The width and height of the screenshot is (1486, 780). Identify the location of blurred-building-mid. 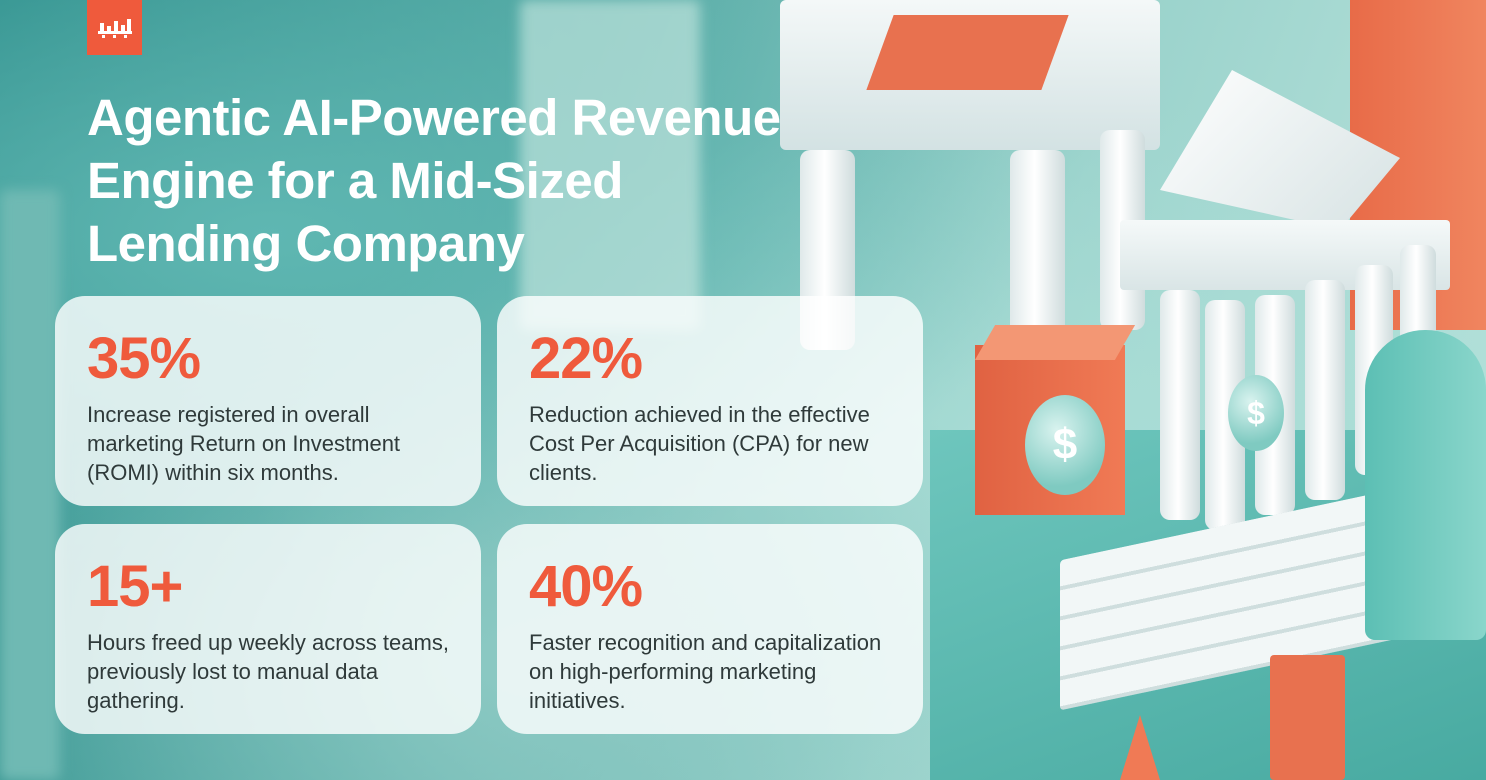
(610, 165).